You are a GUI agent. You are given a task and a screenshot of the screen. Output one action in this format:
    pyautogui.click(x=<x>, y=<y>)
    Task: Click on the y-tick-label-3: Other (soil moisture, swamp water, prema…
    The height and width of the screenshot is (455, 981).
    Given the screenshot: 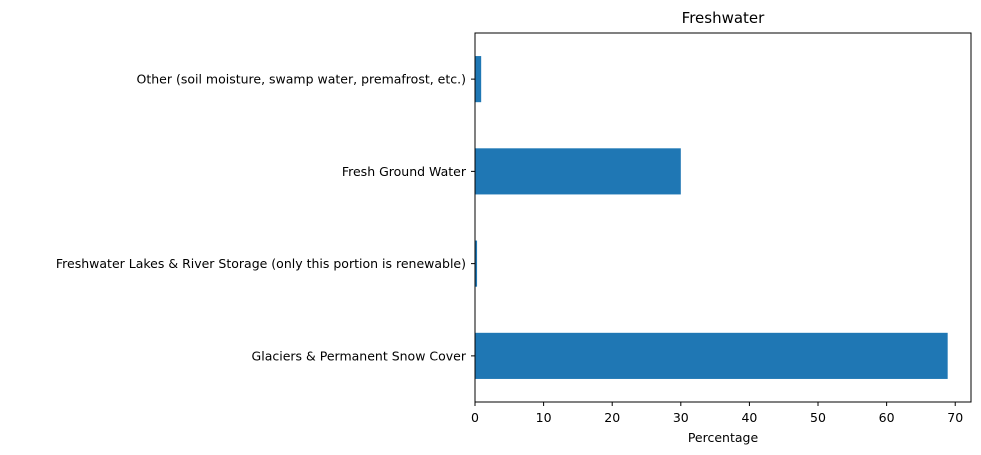 What is the action you would take?
    pyautogui.click(x=301, y=79)
    